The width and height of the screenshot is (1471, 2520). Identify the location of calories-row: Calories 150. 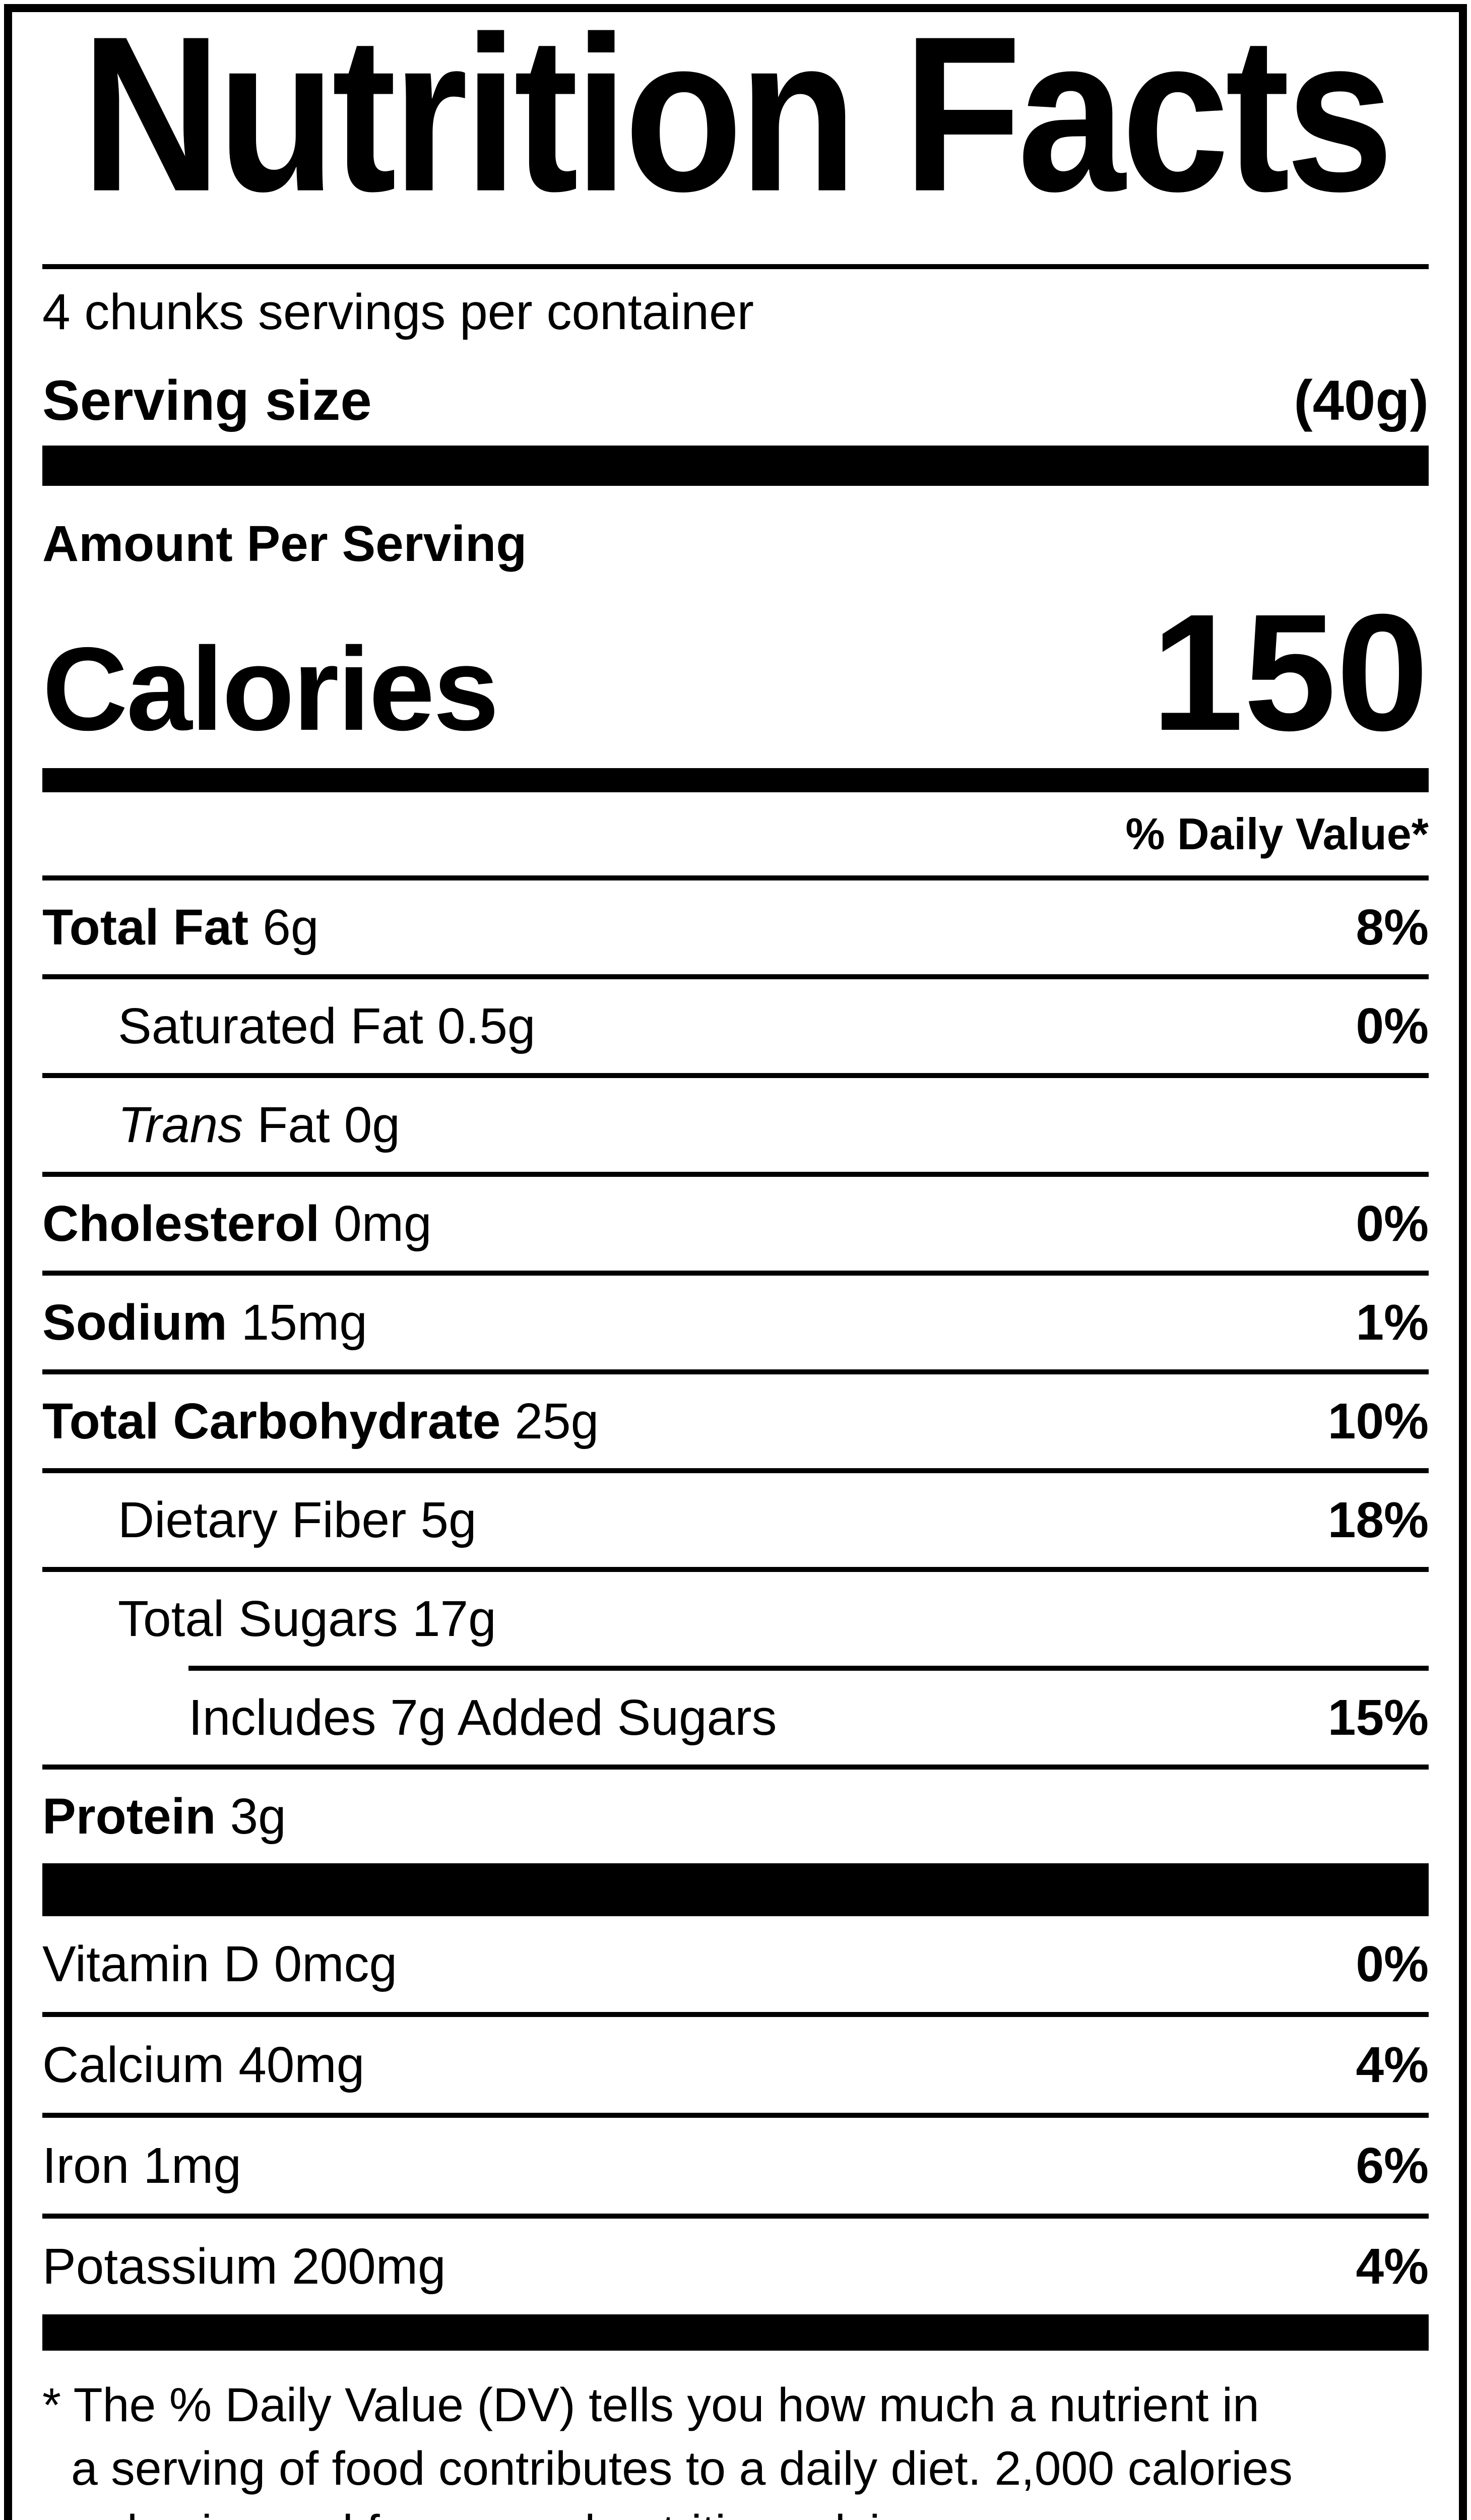
(735, 671).